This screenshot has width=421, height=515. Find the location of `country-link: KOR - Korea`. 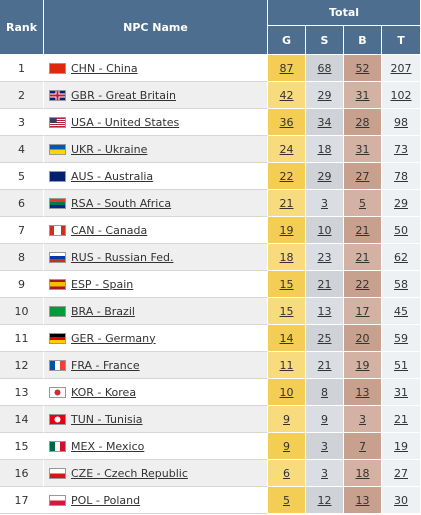

country-link: KOR - Korea is located at coordinates (104, 392).